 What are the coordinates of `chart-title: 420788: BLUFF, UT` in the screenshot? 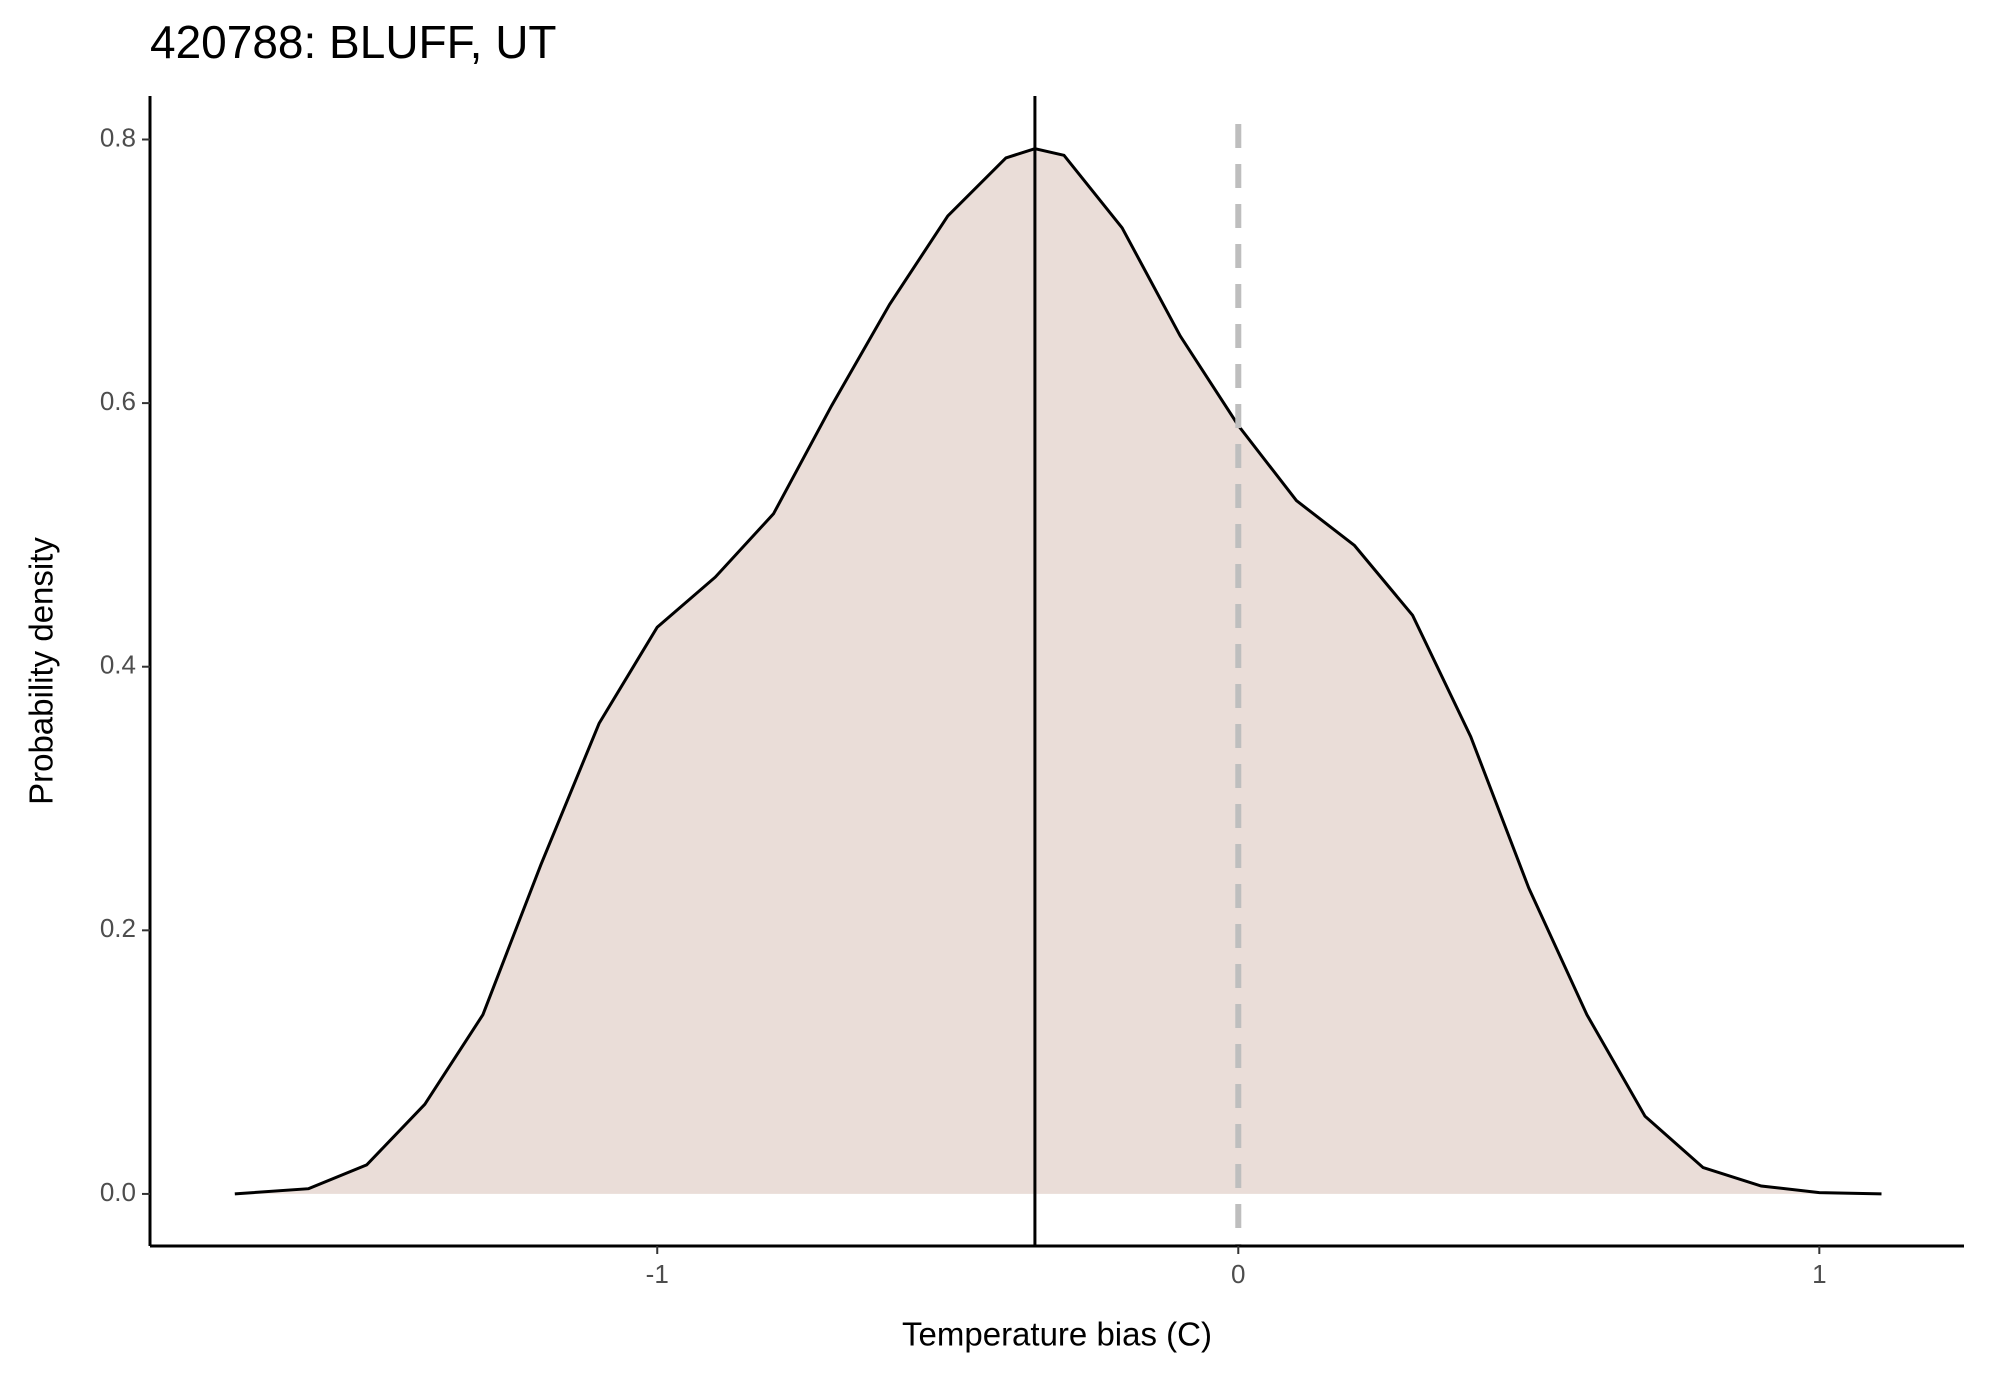 It's located at (353, 42).